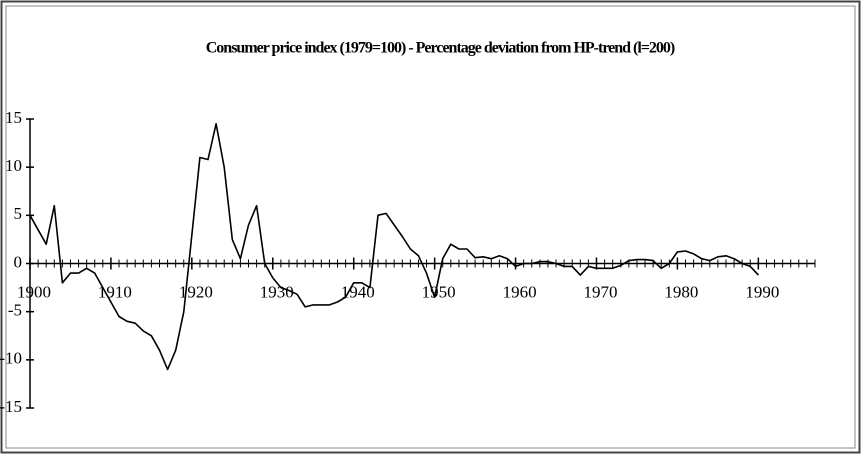 The width and height of the screenshot is (861, 454). What do you see at coordinates (196, 291) in the screenshot?
I see `x-tick-label: 1920` at bounding box center [196, 291].